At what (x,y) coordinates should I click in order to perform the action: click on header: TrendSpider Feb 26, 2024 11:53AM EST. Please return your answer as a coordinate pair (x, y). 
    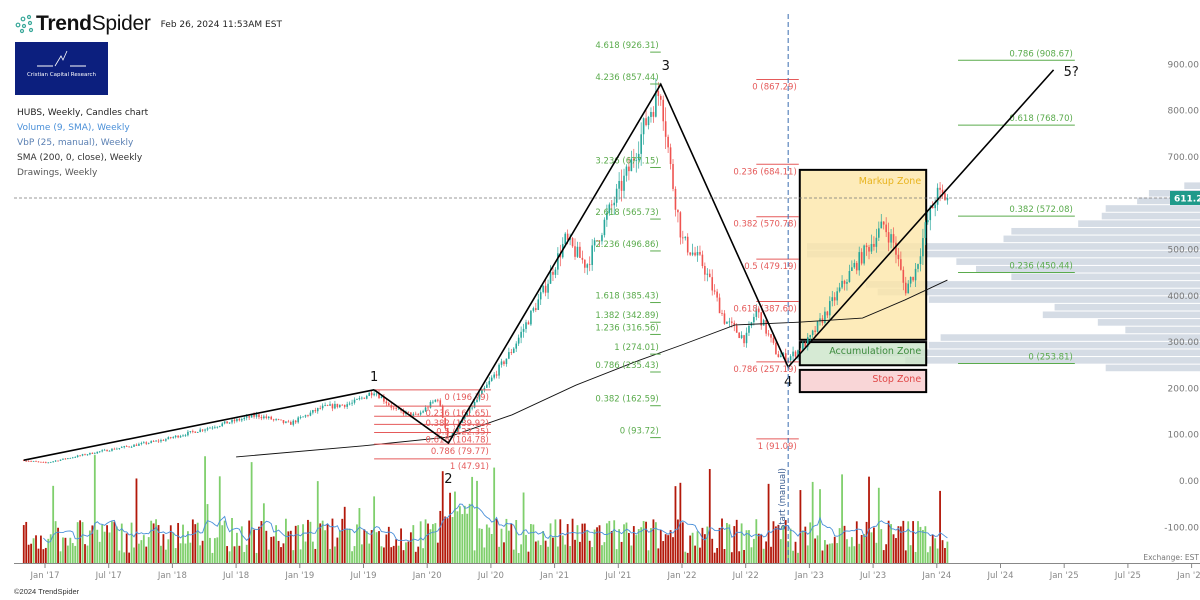
    Looking at the image, I should click on (148, 24).